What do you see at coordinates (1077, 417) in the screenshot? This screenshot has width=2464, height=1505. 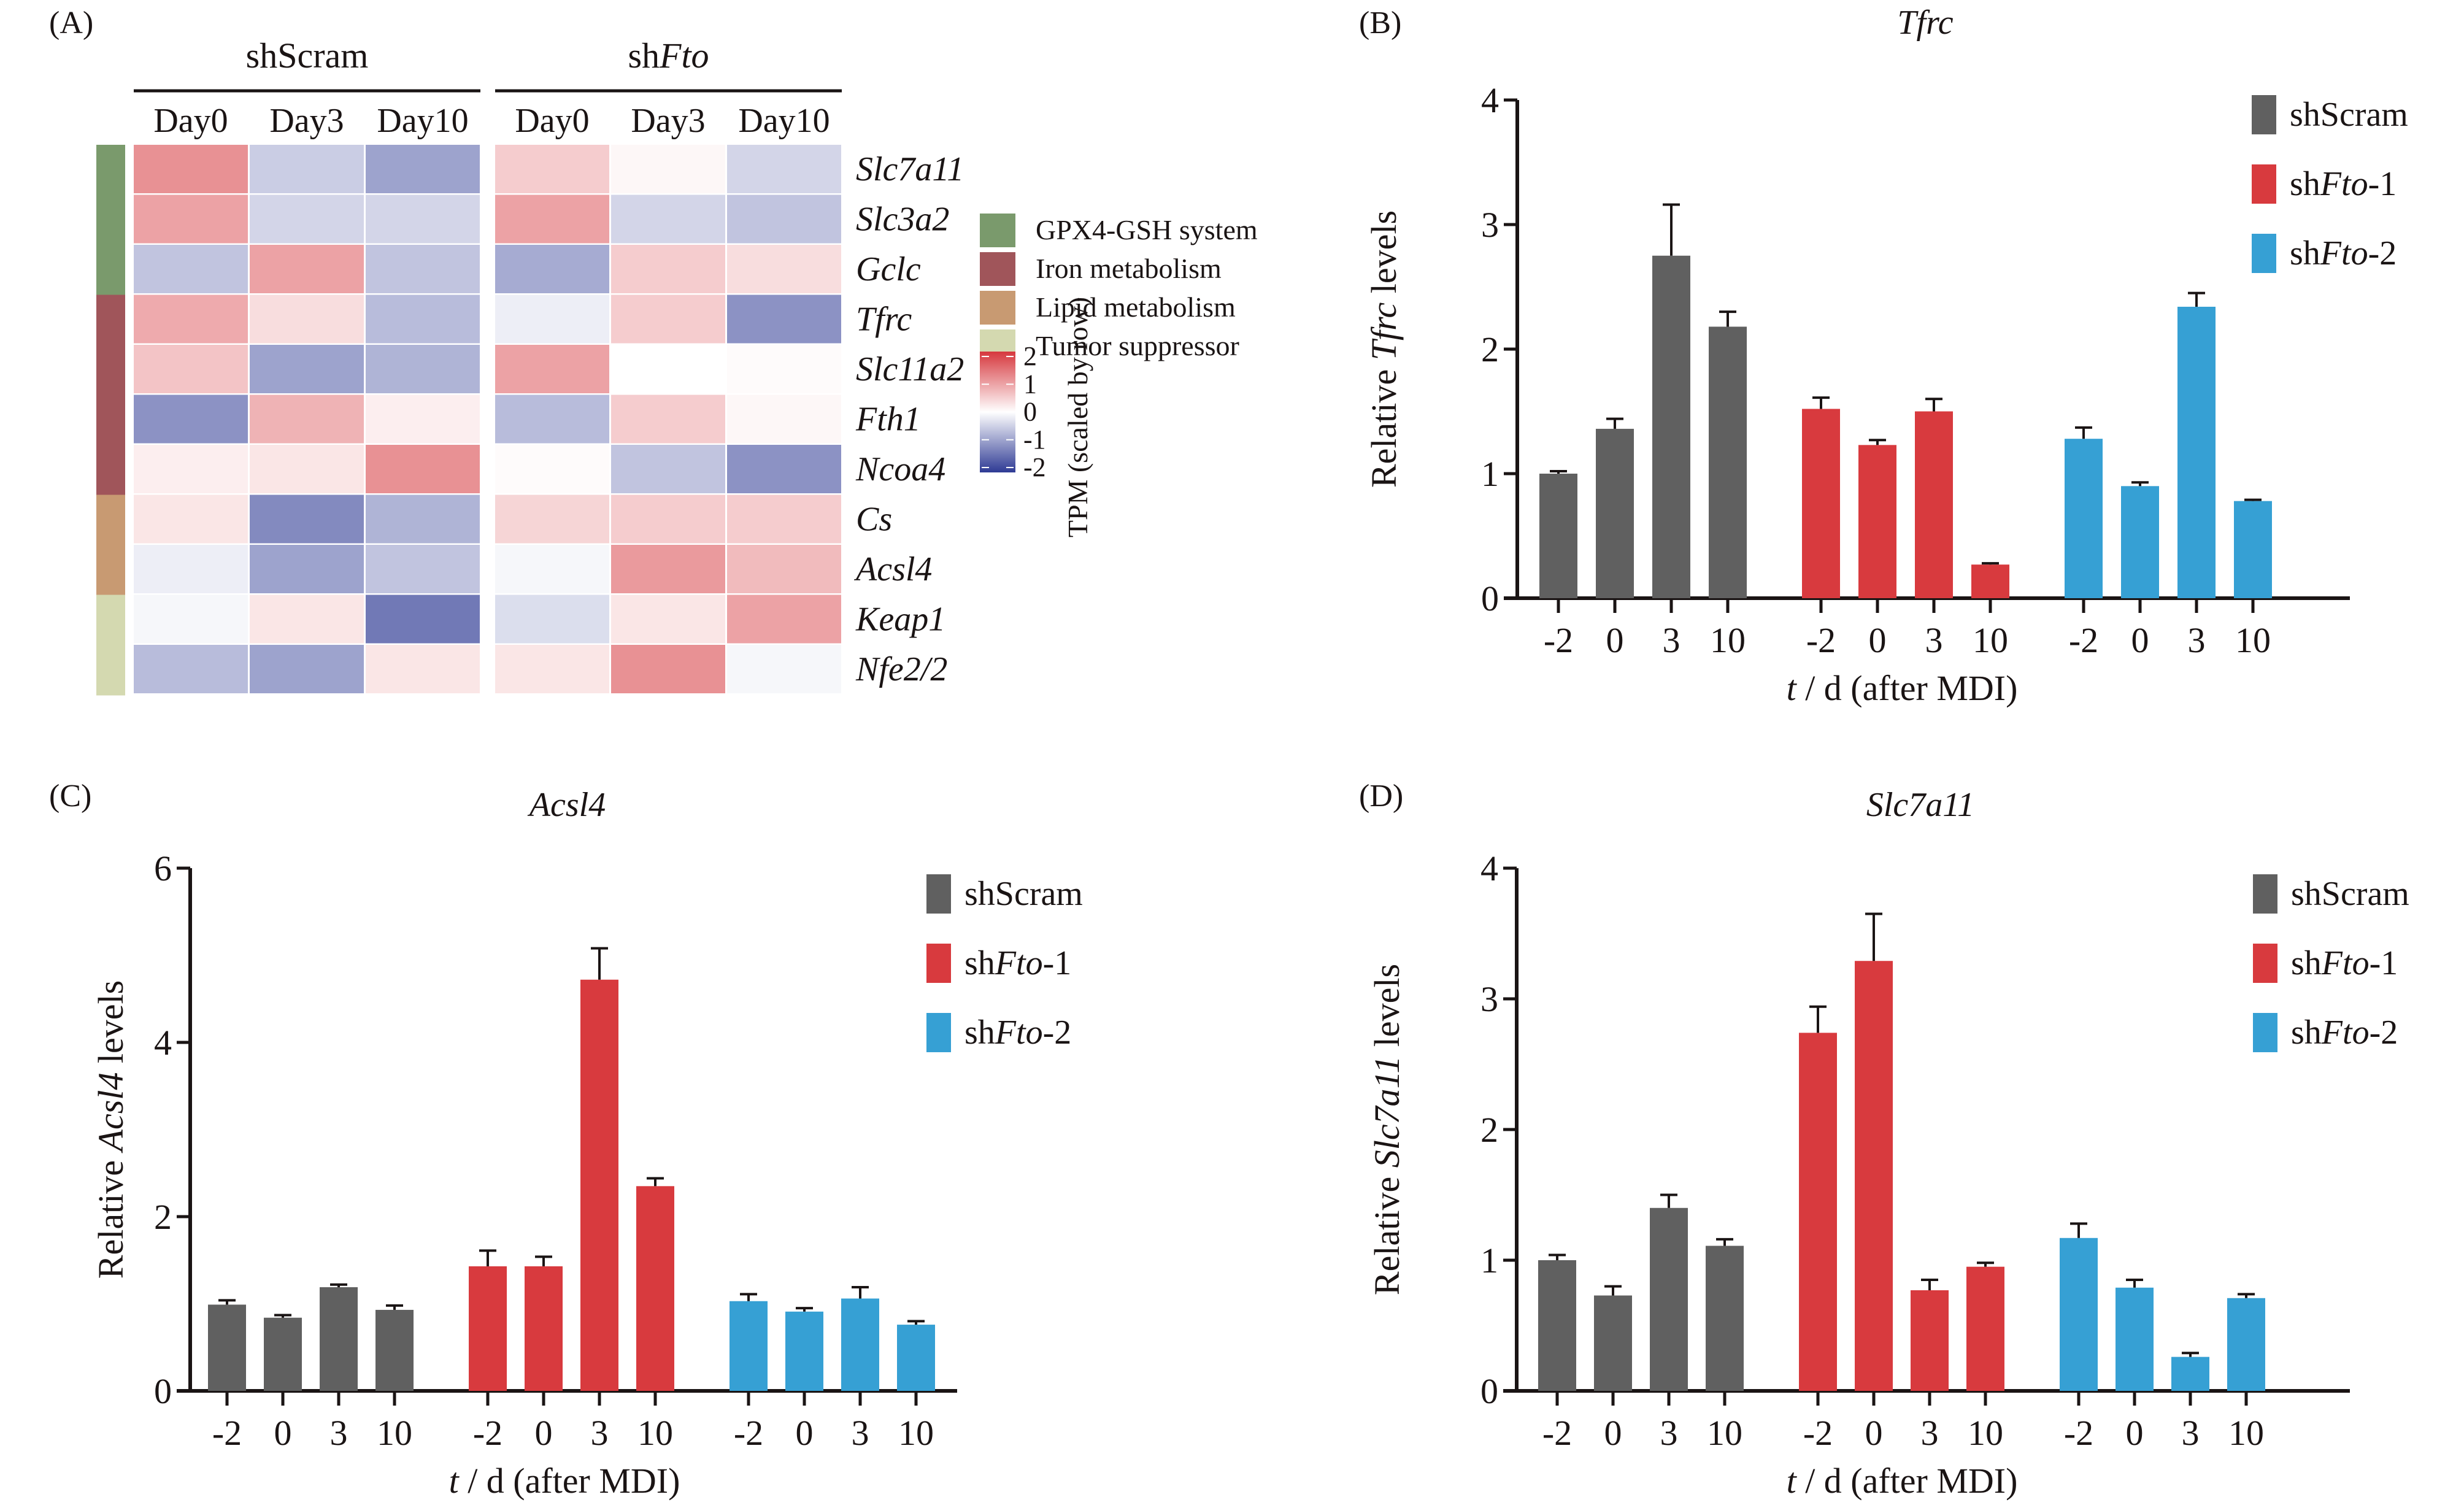 I see `colorbar-title: TPM (scaled by row)` at bounding box center [1077, 417].